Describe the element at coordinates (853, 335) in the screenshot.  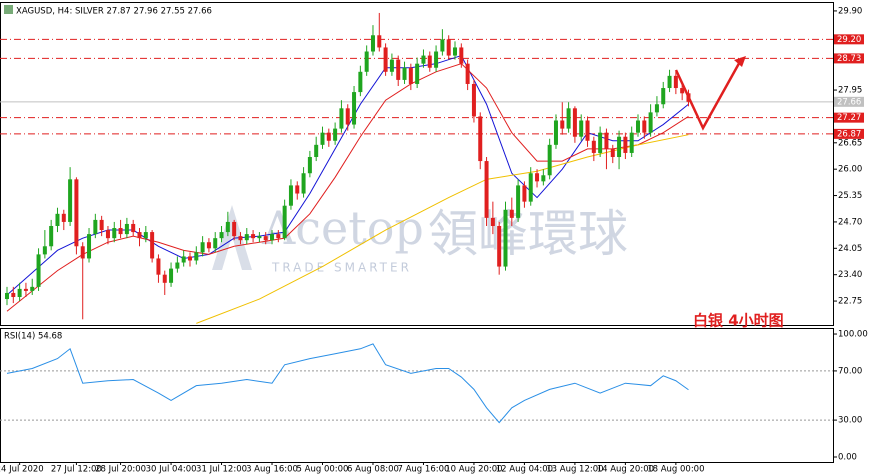
I see `rsi-tick-label: 100.00` at that location.